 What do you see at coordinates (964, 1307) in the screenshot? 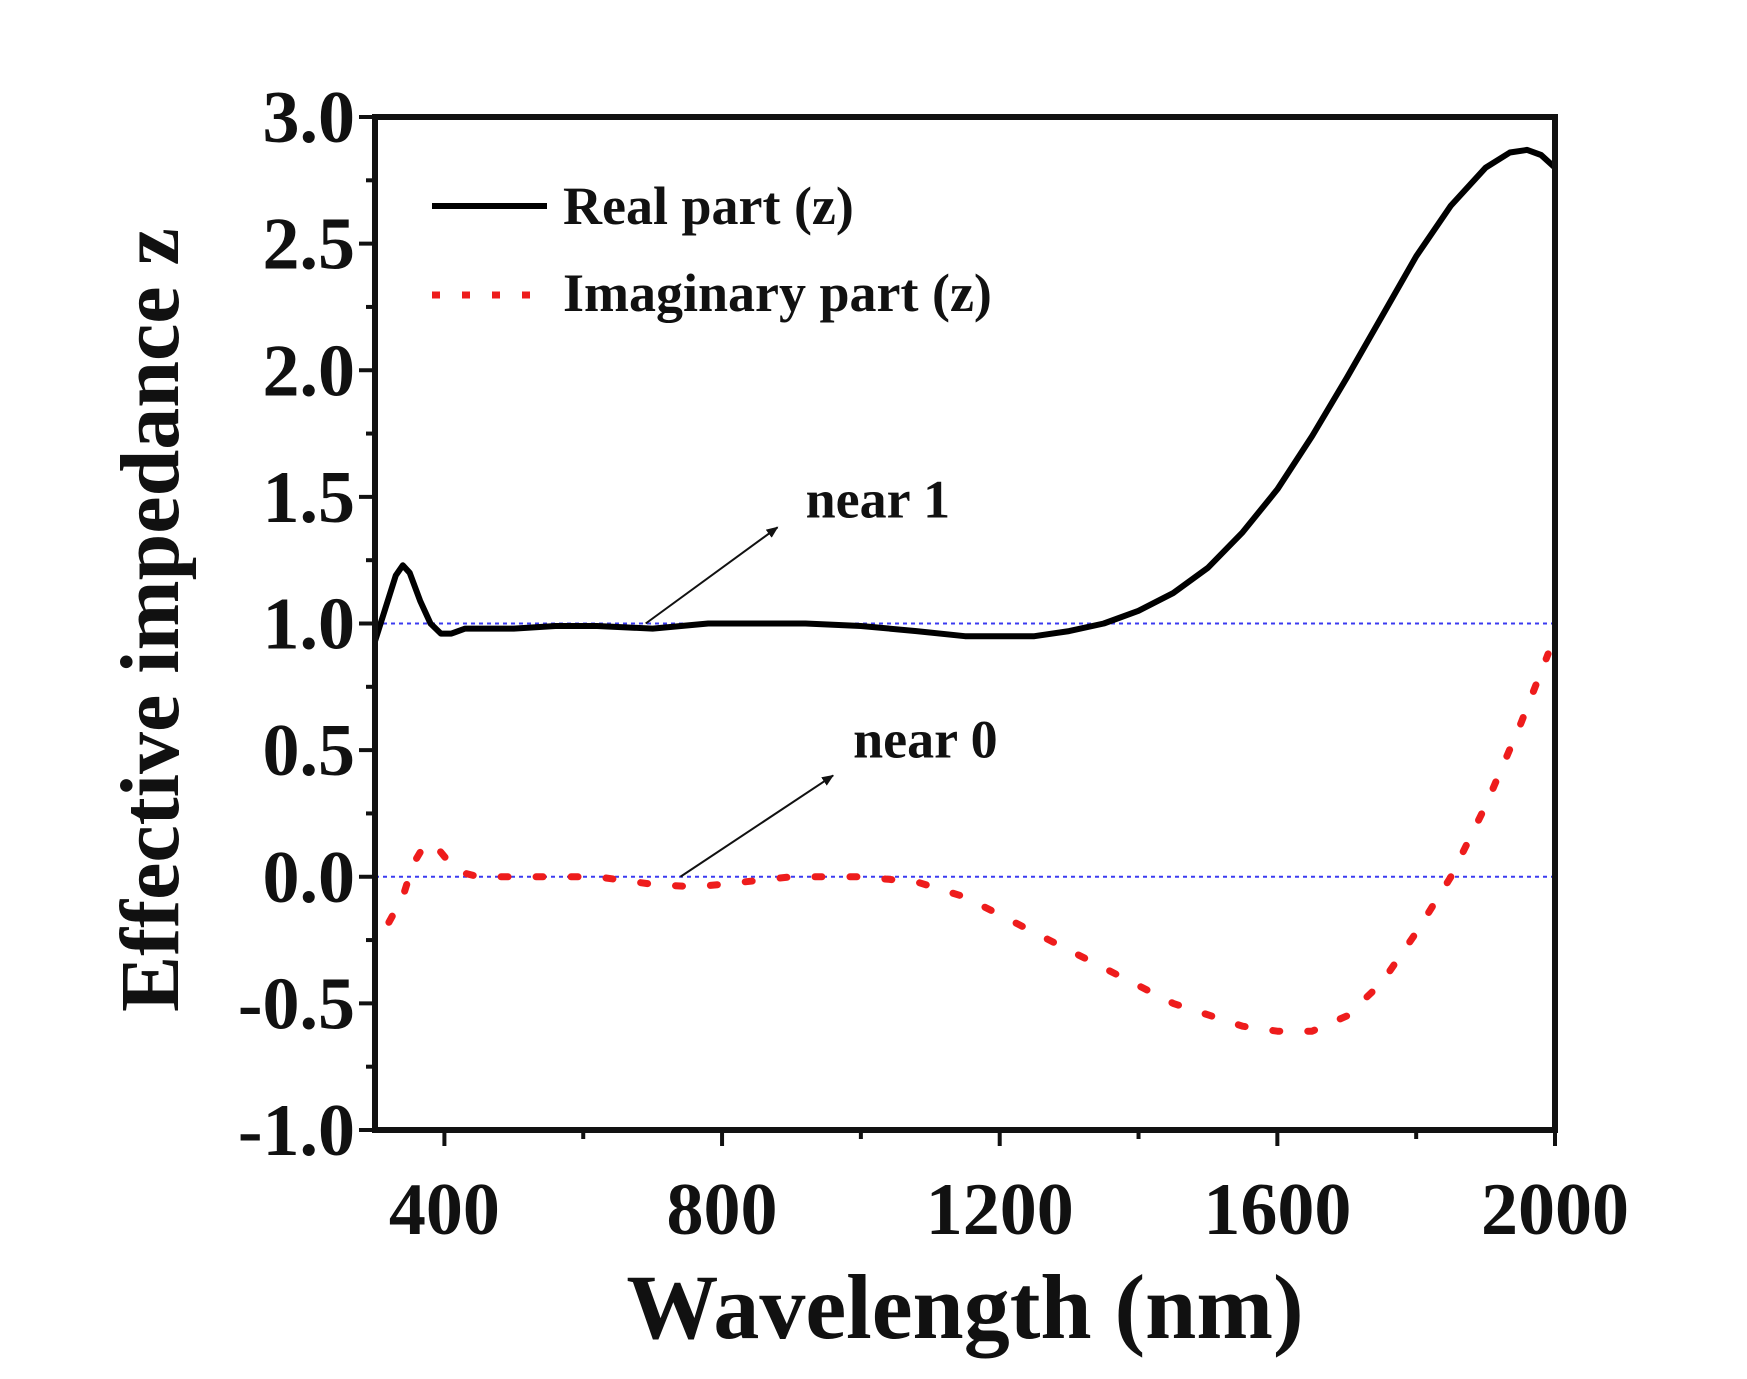
I see `x-axis-title: Wavelength (nm)` at bounding box center [964, 1307].